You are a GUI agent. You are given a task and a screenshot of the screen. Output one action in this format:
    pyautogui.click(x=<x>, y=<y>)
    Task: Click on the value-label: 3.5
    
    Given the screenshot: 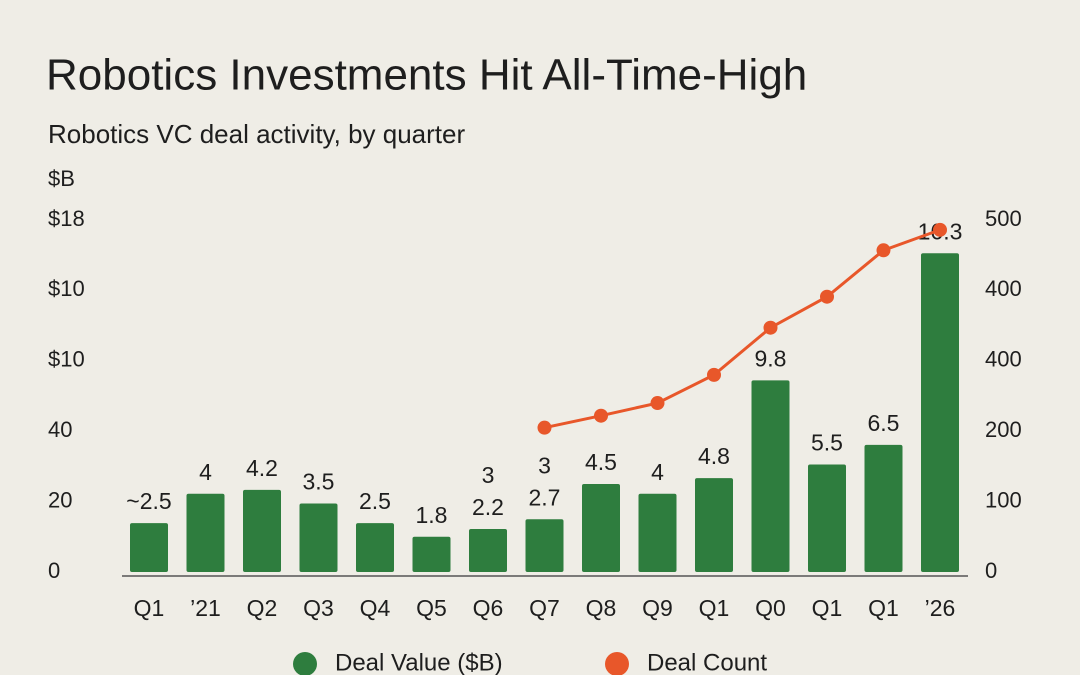 What is the action you would take?
    pyautogui.click(x=319, y=482)
    